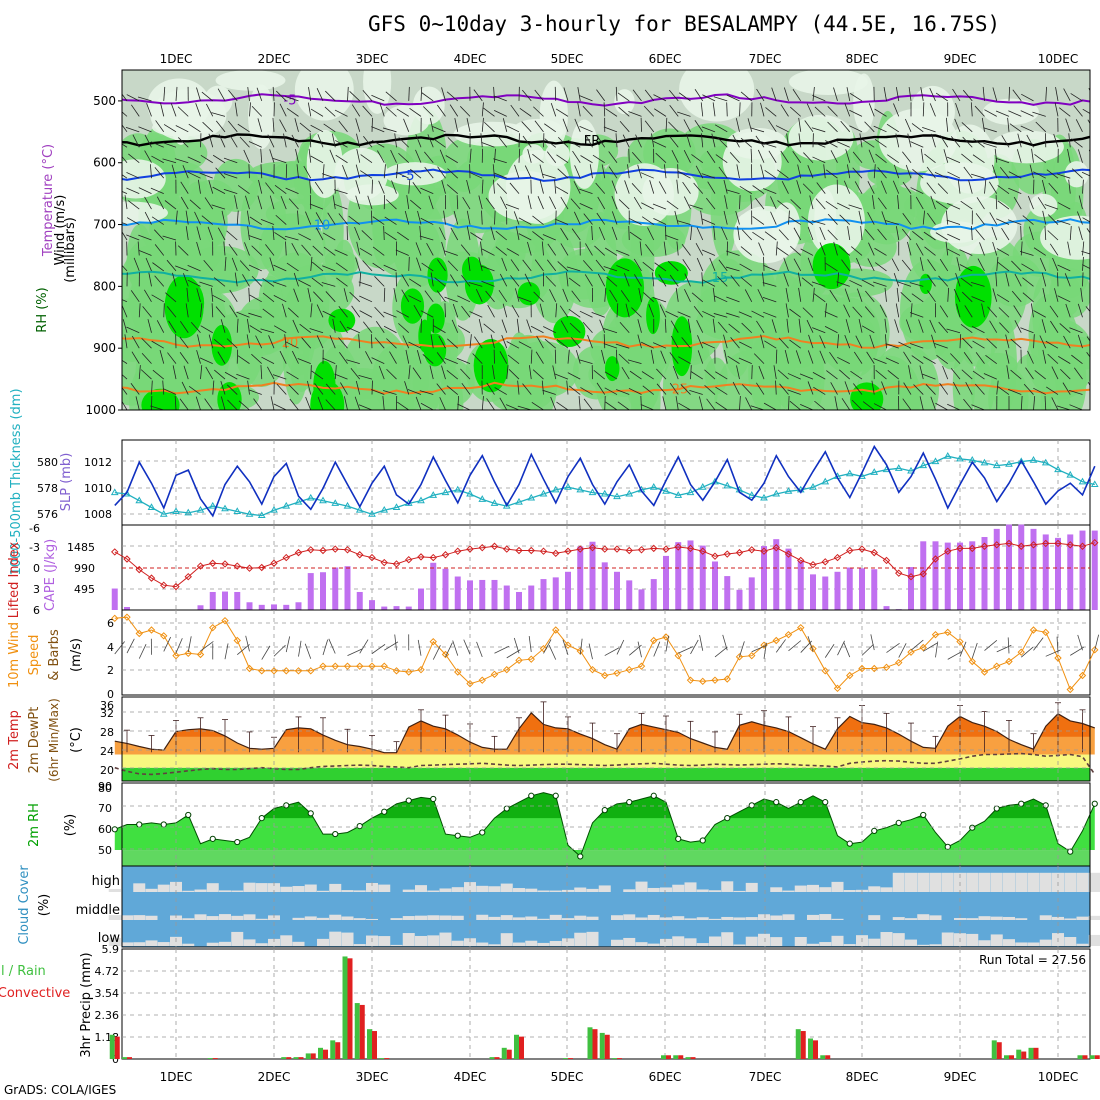 The height and width of the screenshot is (1100, 1100). I want to click on precip-run-total: Run Total = 27.56, so click(1032, 960).